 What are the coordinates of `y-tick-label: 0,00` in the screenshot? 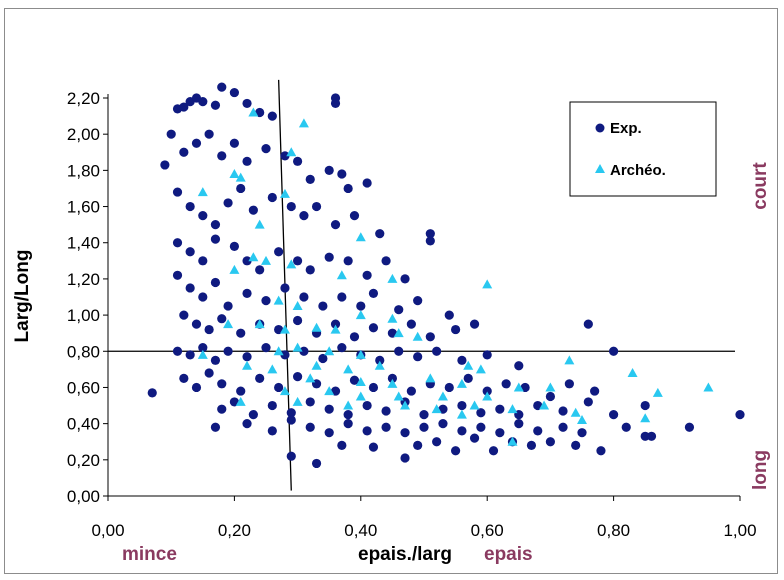 It's located at (83, 496).